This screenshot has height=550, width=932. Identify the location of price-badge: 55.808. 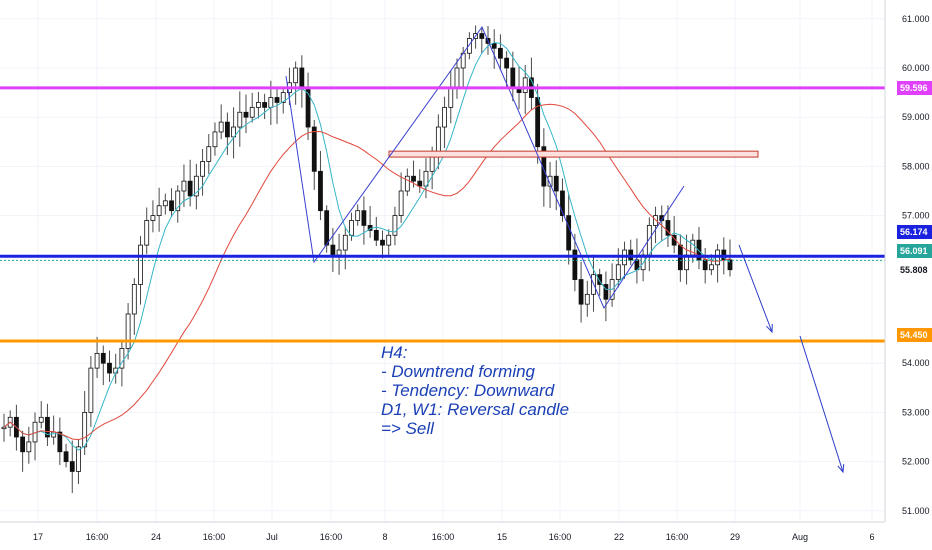
(914, 270).